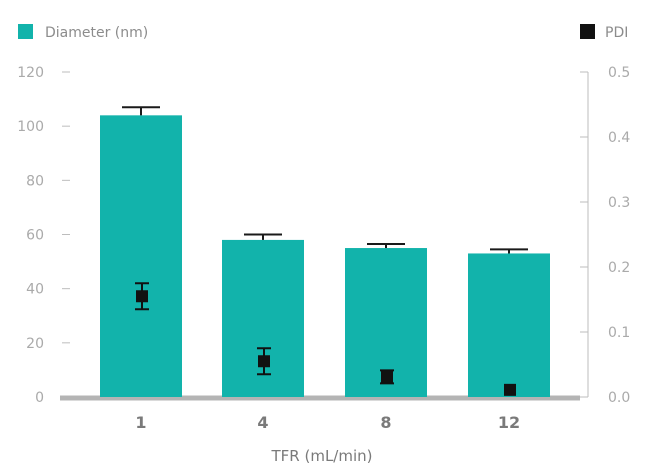 This screenshot has width=650, height=475. I want to click on y-tick-label: 20, so click(35, 344).